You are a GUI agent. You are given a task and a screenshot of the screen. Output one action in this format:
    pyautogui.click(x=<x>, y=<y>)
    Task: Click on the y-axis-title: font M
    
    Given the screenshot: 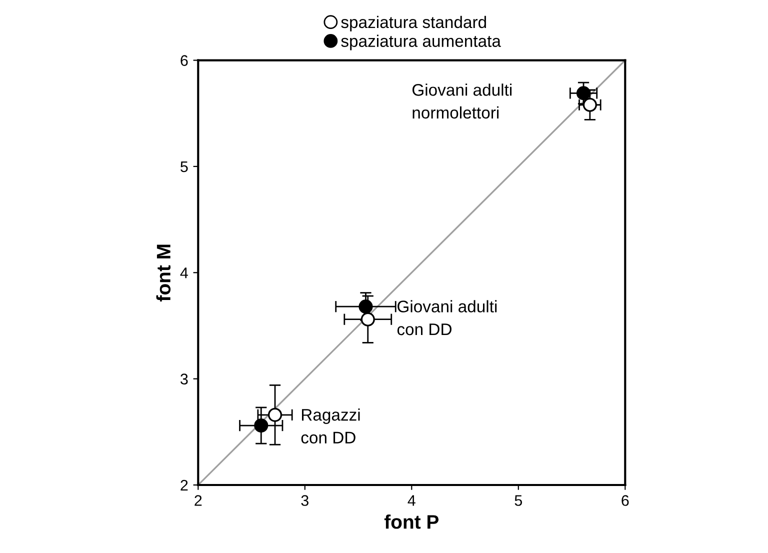 What is the action you would take?
    pyautogui.click(x=163, y=273)
    